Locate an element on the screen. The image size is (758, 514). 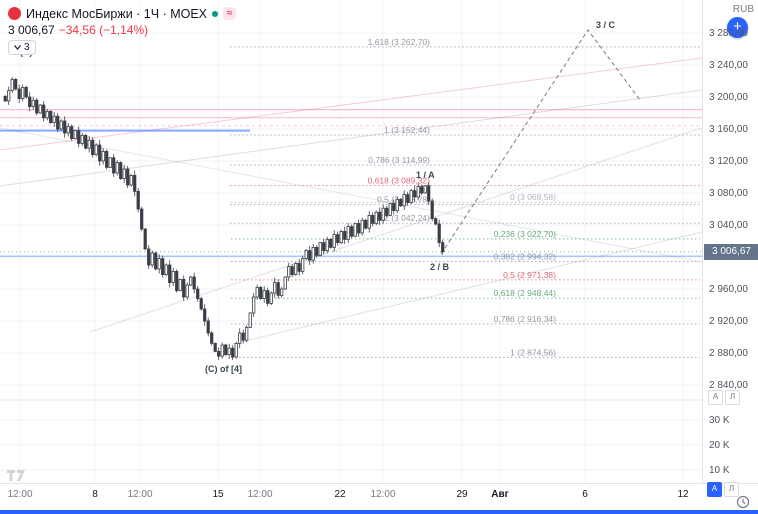
svg-text: 3 / C is located at coordinates (606, 25).